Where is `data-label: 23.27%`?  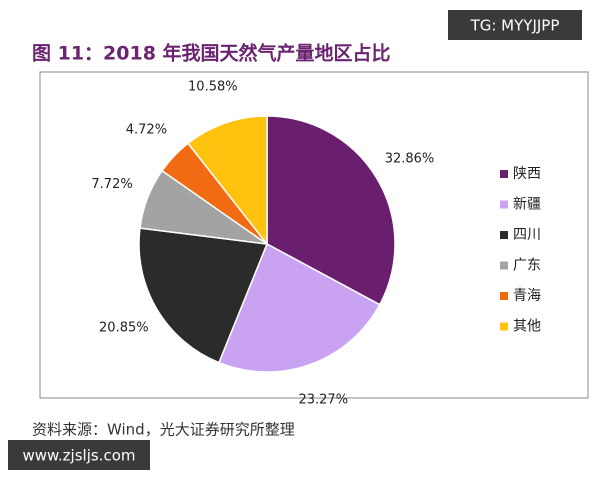
data-label: 23.27% is located at coordinates (323, 400).